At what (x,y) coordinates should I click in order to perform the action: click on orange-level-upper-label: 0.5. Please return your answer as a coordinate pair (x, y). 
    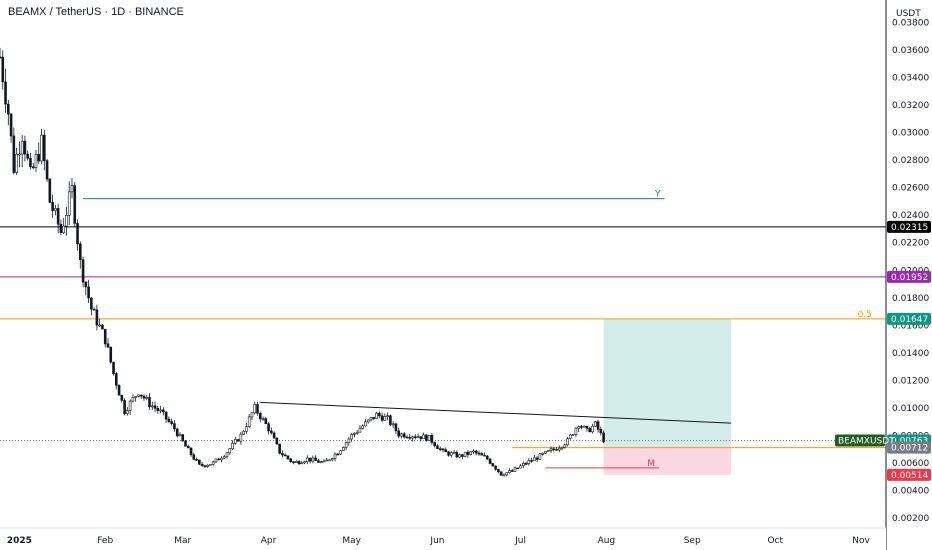
    Looking at the image, I should click on (865, 315).